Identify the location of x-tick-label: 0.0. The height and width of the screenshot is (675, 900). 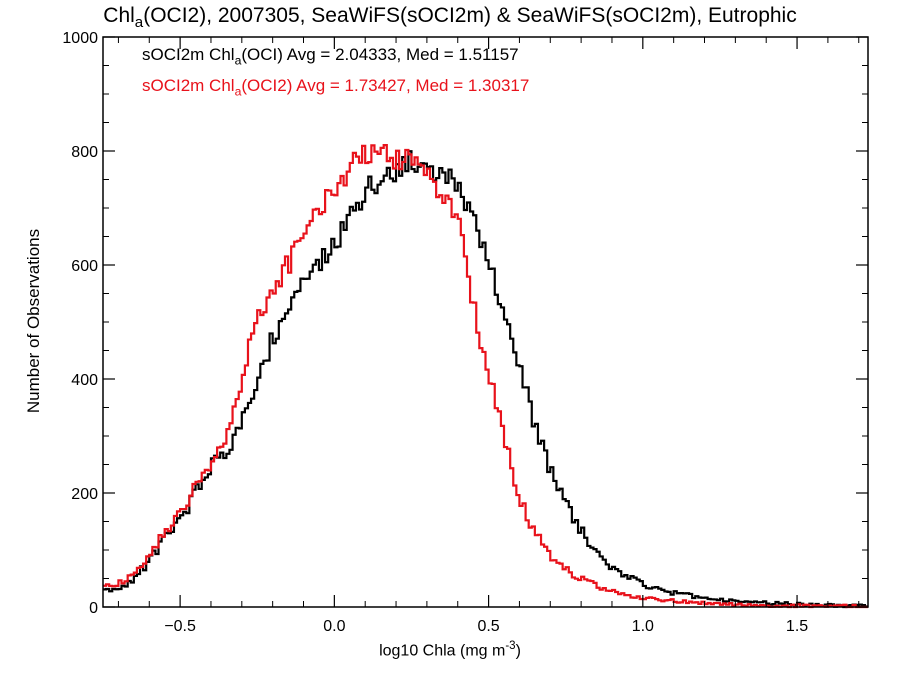
(334, 626).